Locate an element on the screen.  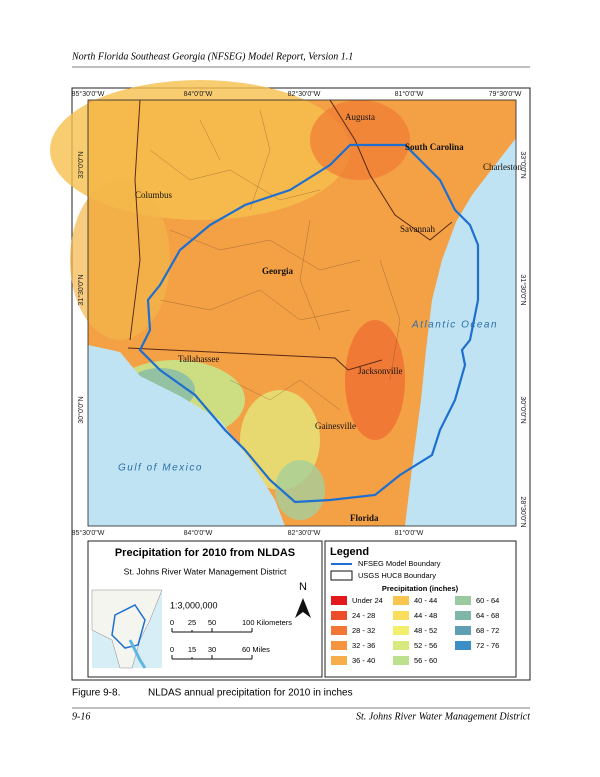
panel-title: Precipitation for 2010 from NLDAS is located at coordinates (205, 553).